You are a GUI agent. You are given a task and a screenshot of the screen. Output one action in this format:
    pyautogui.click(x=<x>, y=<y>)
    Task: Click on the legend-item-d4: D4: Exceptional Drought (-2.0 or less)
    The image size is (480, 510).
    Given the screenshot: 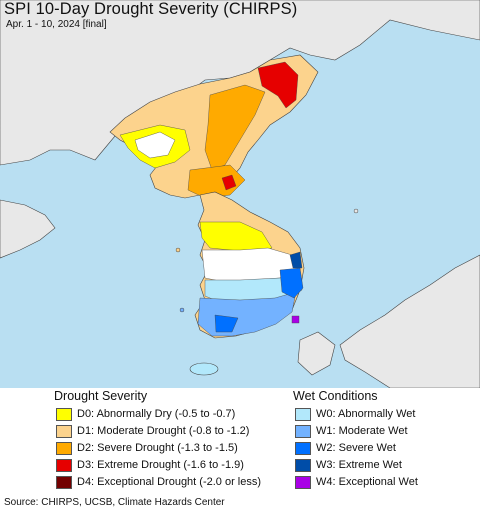 What is the action you would take?
    pyautogui.click(x=158, y=482)
    